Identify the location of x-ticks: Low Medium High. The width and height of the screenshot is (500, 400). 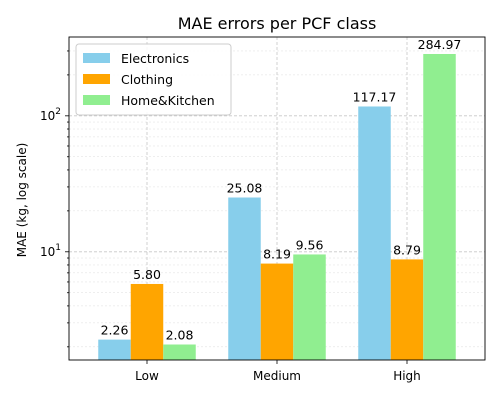
(278, 371).